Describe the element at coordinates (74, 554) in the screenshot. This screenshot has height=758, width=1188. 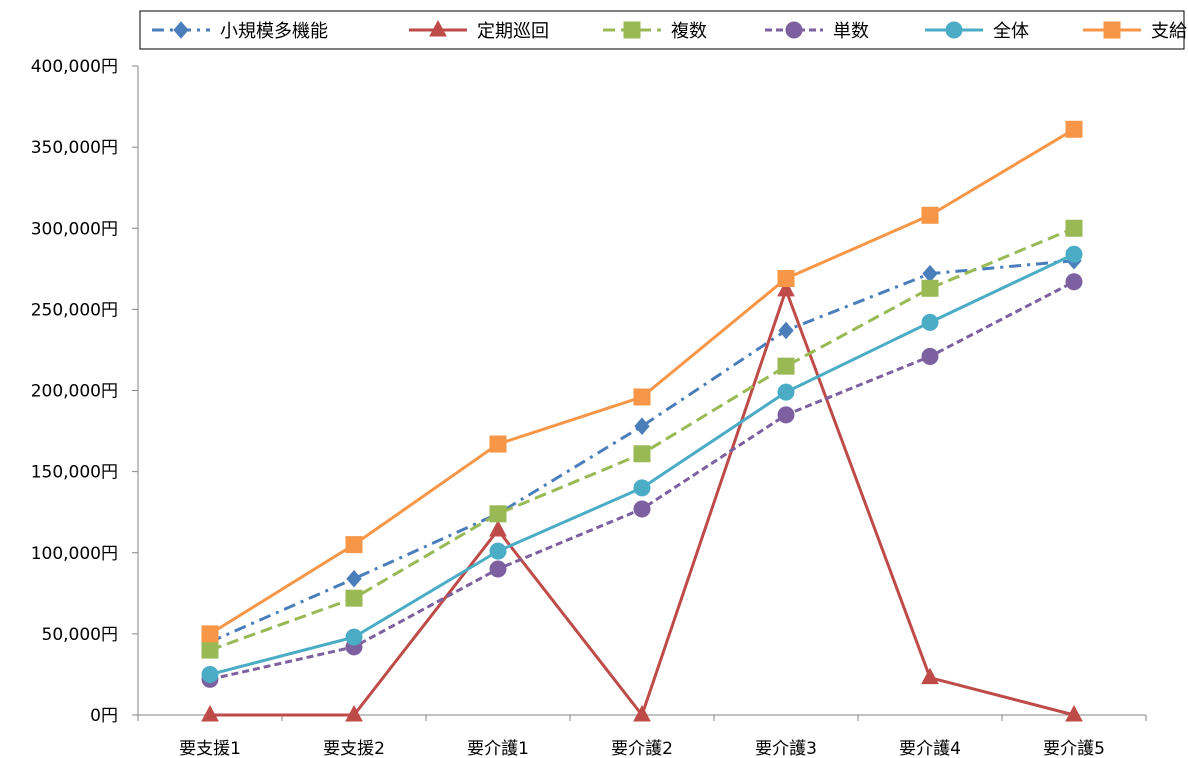
I see `y-tick-label: 100,000円` at that location.